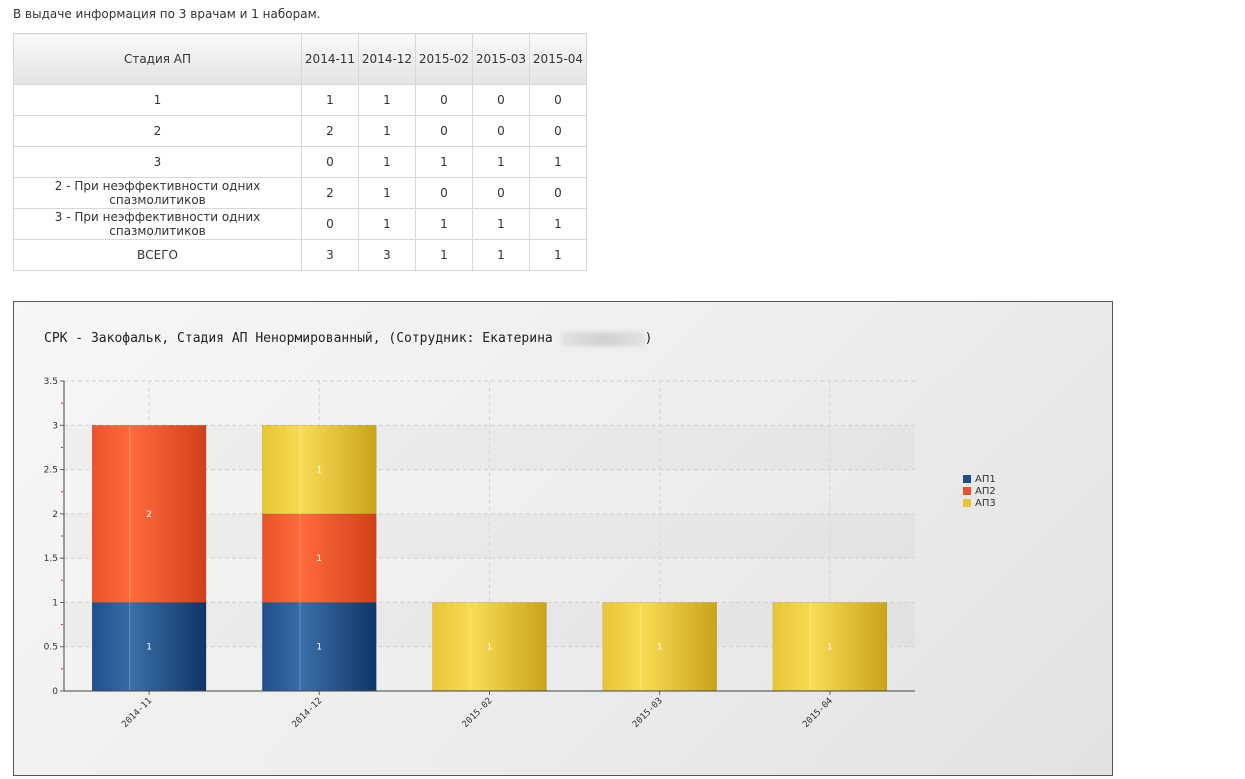 The height and width of the screenshot is (779, 1245). What do you see at coordinates (985, 503) in the screenshot?
I see `legend-label: АП3` at bounding box center [985, 503].